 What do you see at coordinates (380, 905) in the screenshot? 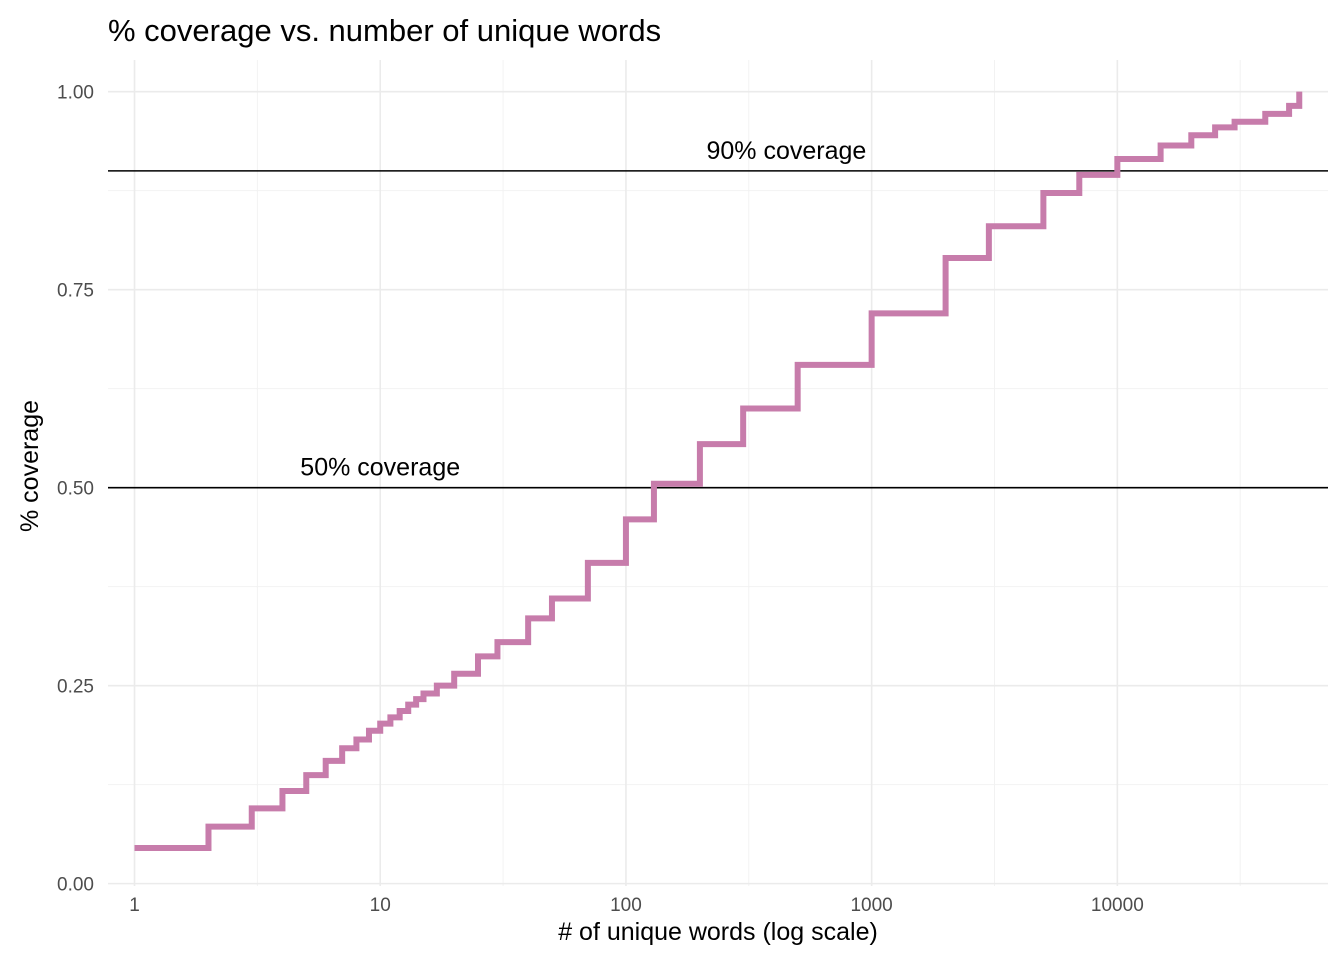
I see `x-tick-label: 10` at bounding box center [380, 905].